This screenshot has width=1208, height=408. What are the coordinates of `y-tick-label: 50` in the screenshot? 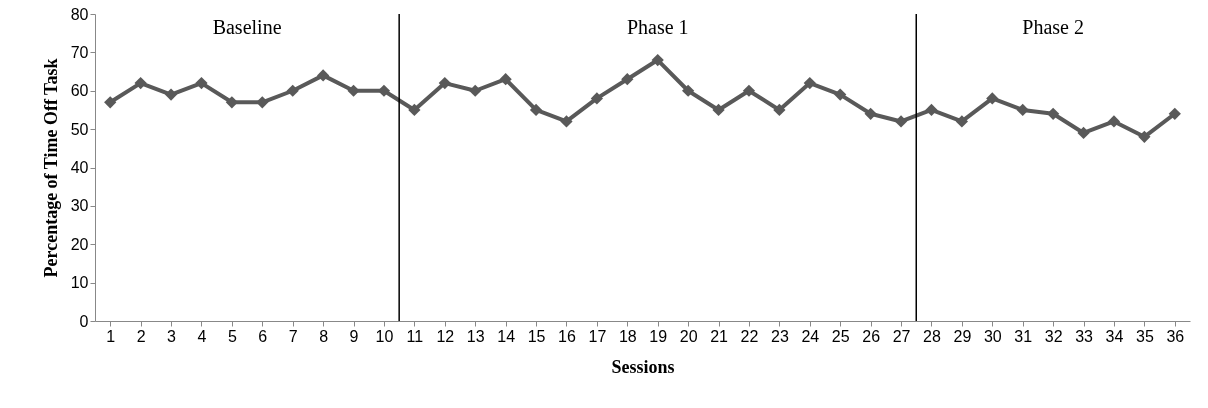 It's located at (79, 129).